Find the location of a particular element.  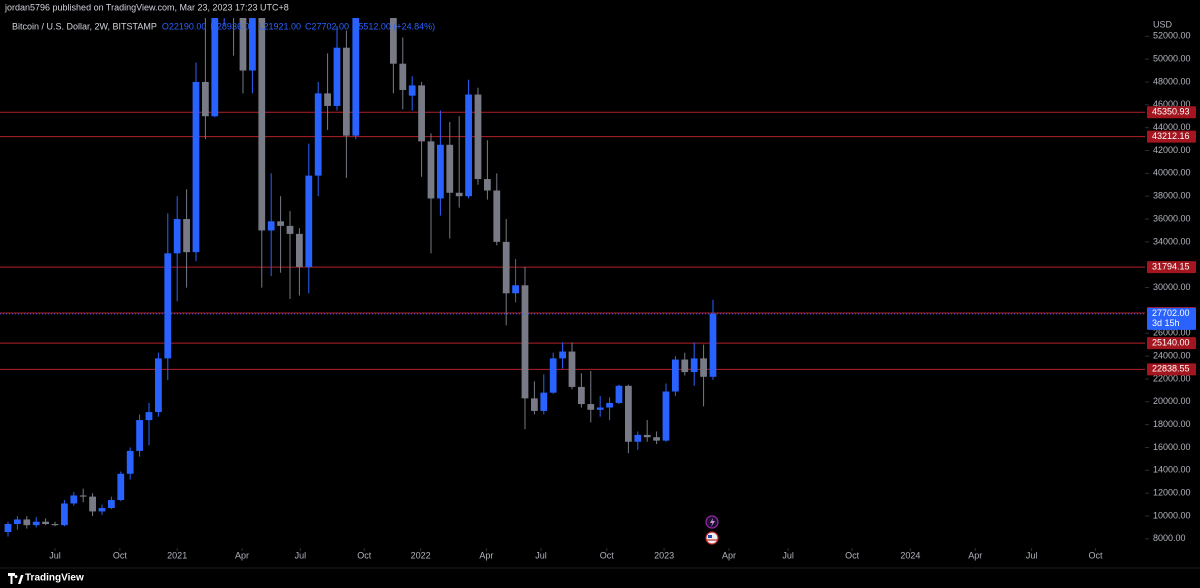

y-tick-label: 12000.00 is located at coordinates (1172, 493).